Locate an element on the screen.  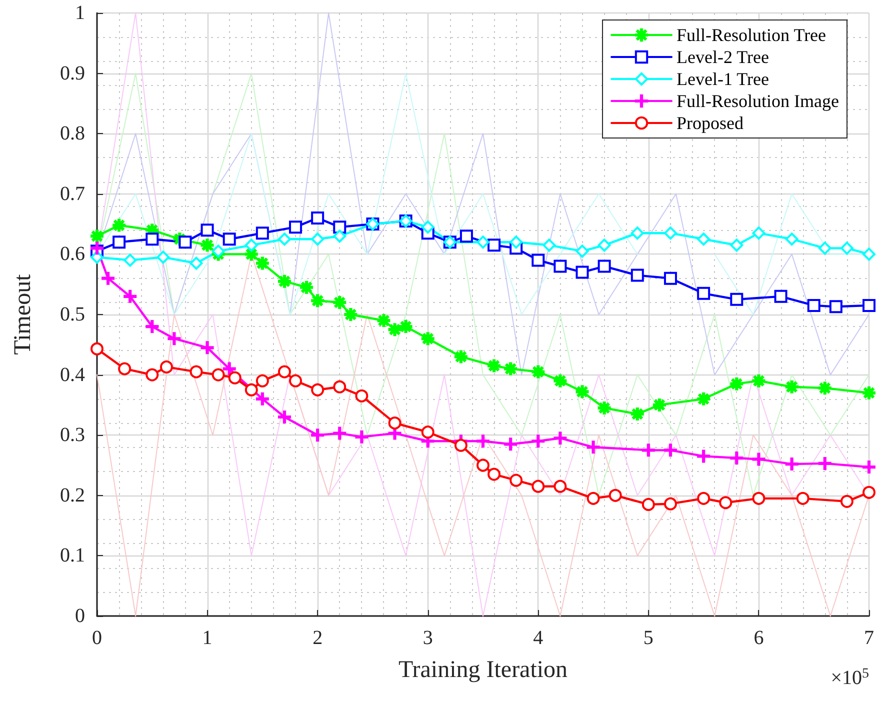
legend-label: Proposed is located at coordinates (710, 123).